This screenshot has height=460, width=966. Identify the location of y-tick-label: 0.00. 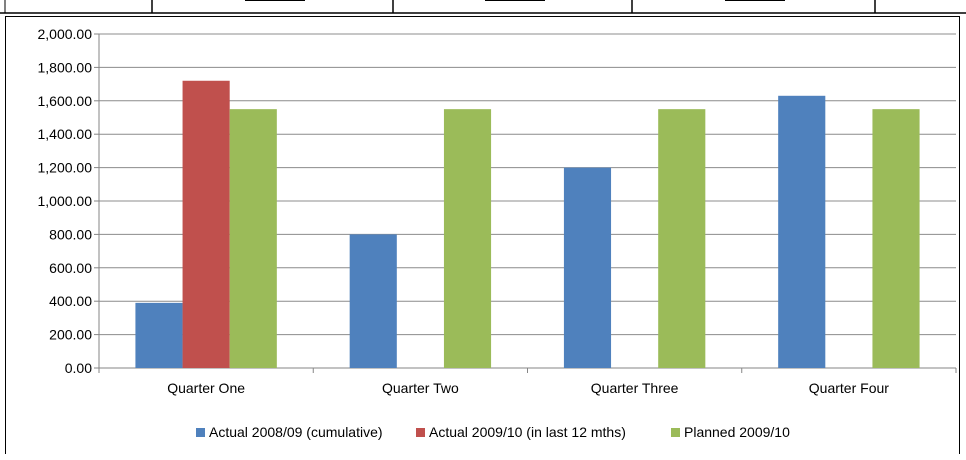
(78, 368).